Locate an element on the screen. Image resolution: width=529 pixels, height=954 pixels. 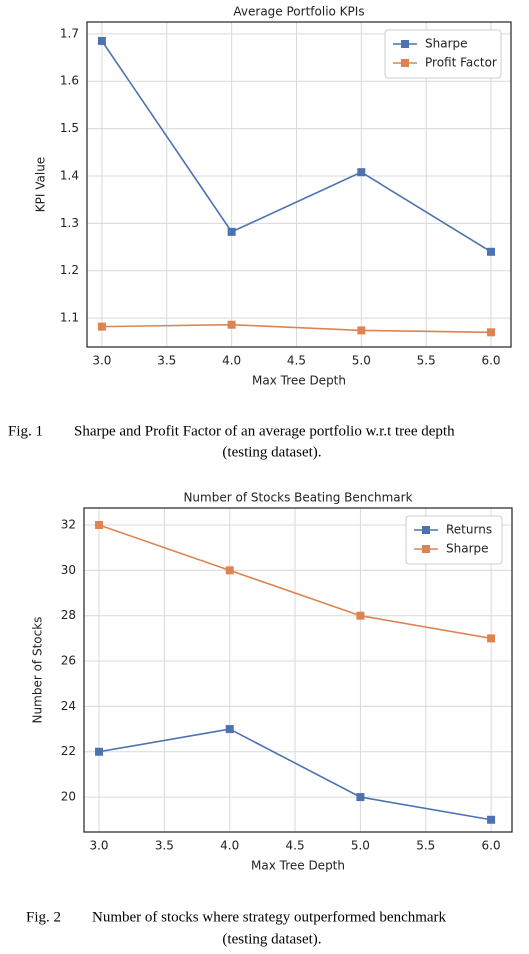
legend-label: Returns is located at coordinates (469, 530).